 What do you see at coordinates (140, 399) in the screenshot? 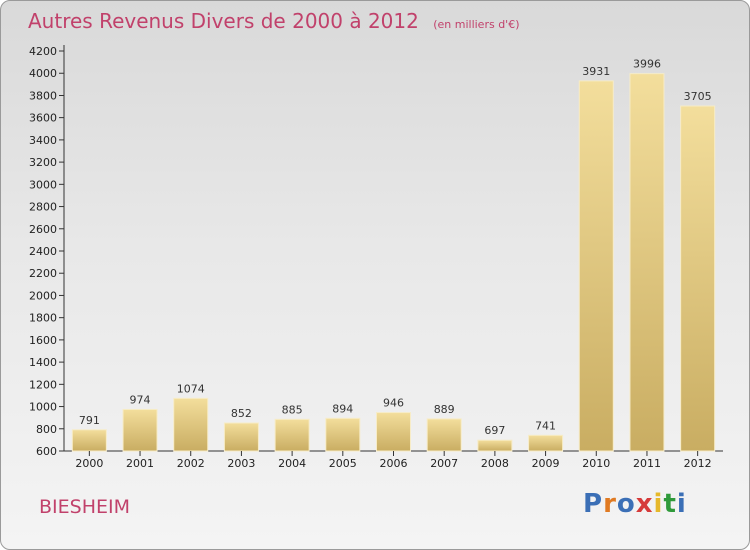
I see `bar-value-label: 974` at bounding box center [140, 399].